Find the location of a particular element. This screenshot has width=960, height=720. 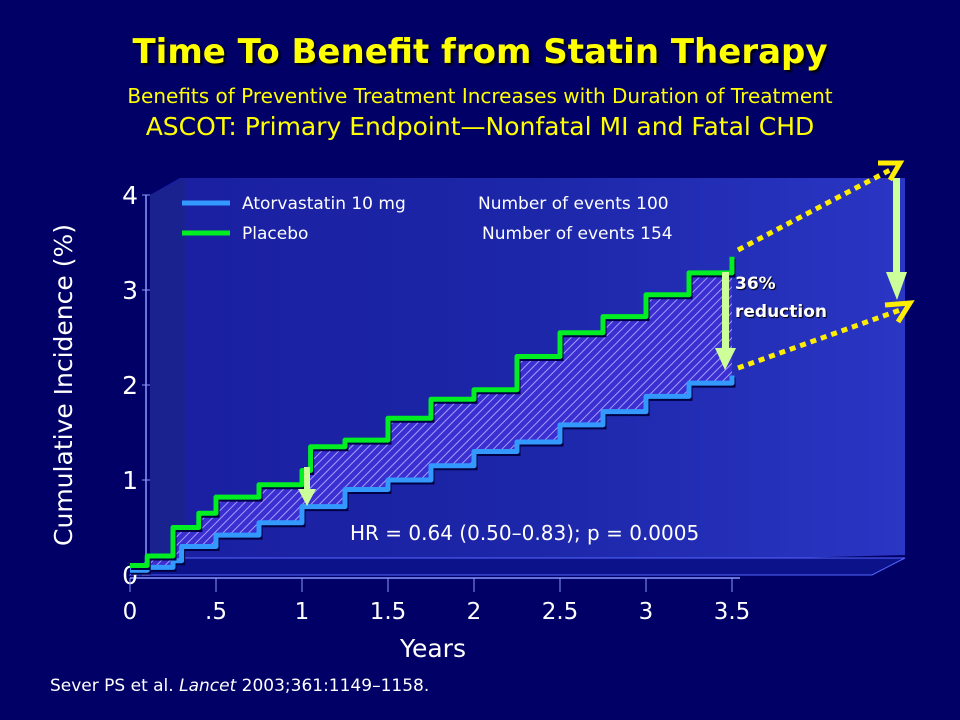

x-tick-label: 2 is located at coordinates (474, 612).